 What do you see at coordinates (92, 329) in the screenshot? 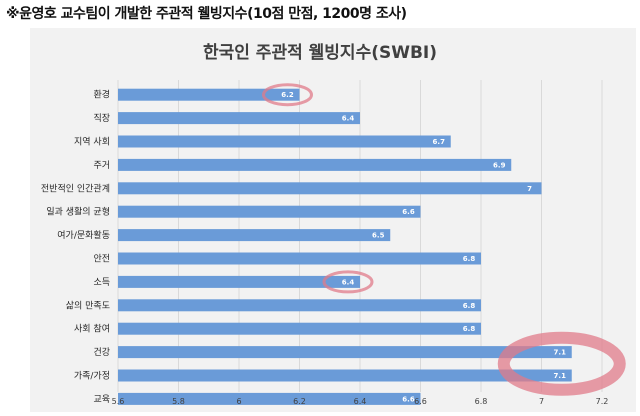
I see `category-label: 사회 참여` at bounding box center [92, 329].